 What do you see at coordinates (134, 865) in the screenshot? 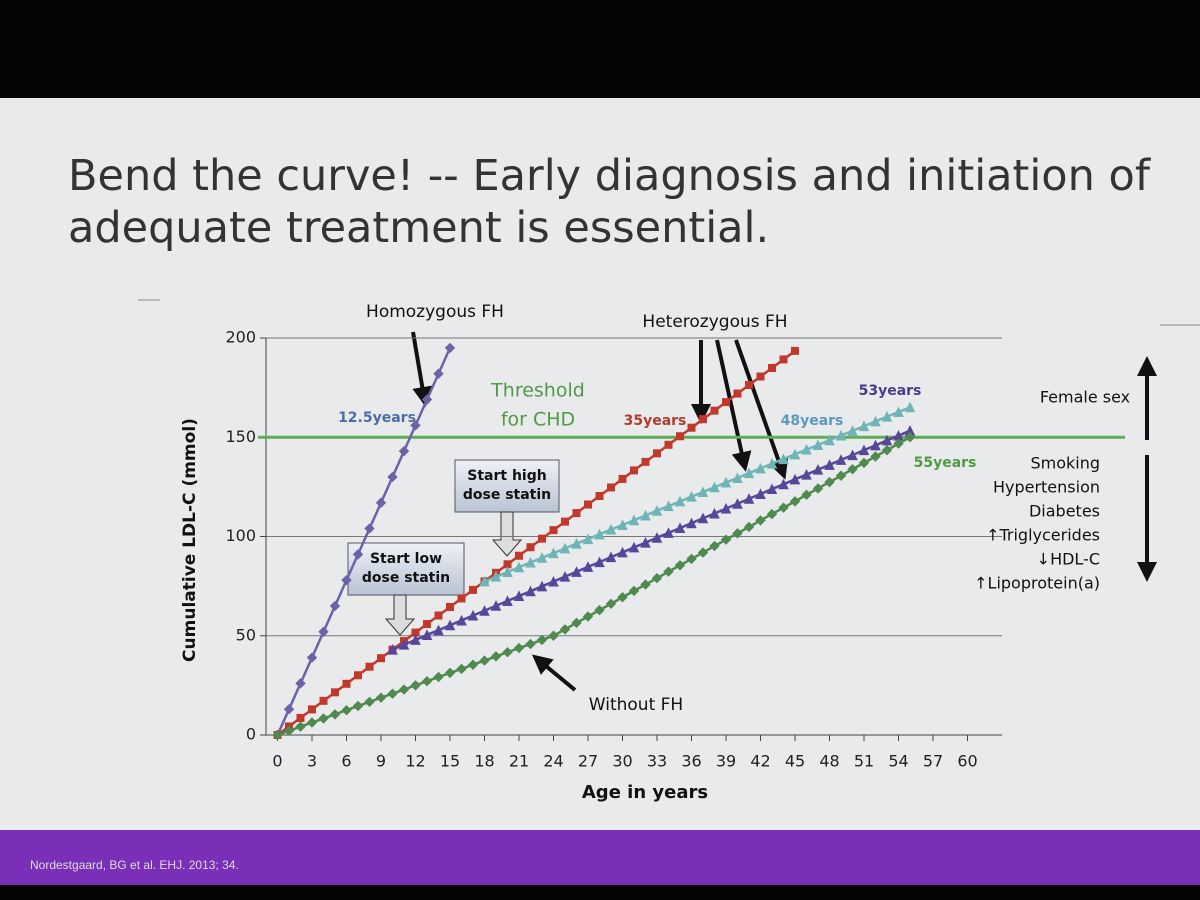
I see `citation: Nordestgaard, BG et al. EHJ. 2013; 34.` at bounding box center [134, 865].